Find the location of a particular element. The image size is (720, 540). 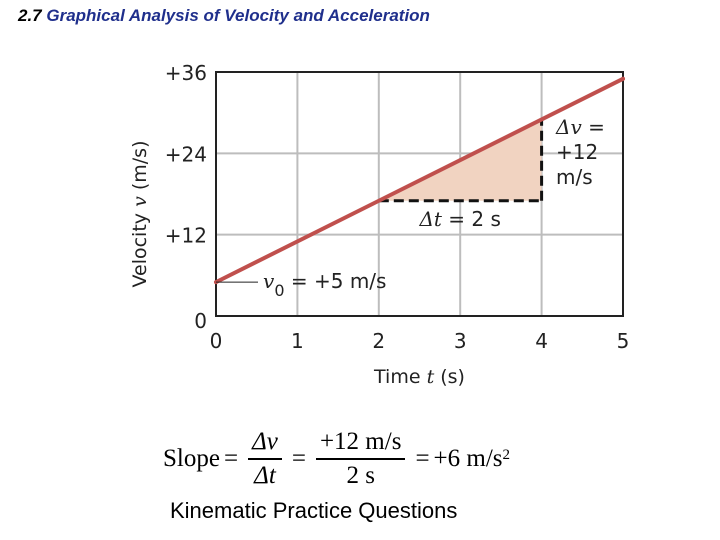

slope-result: +6 m/s is located at coordinates (468, 458).